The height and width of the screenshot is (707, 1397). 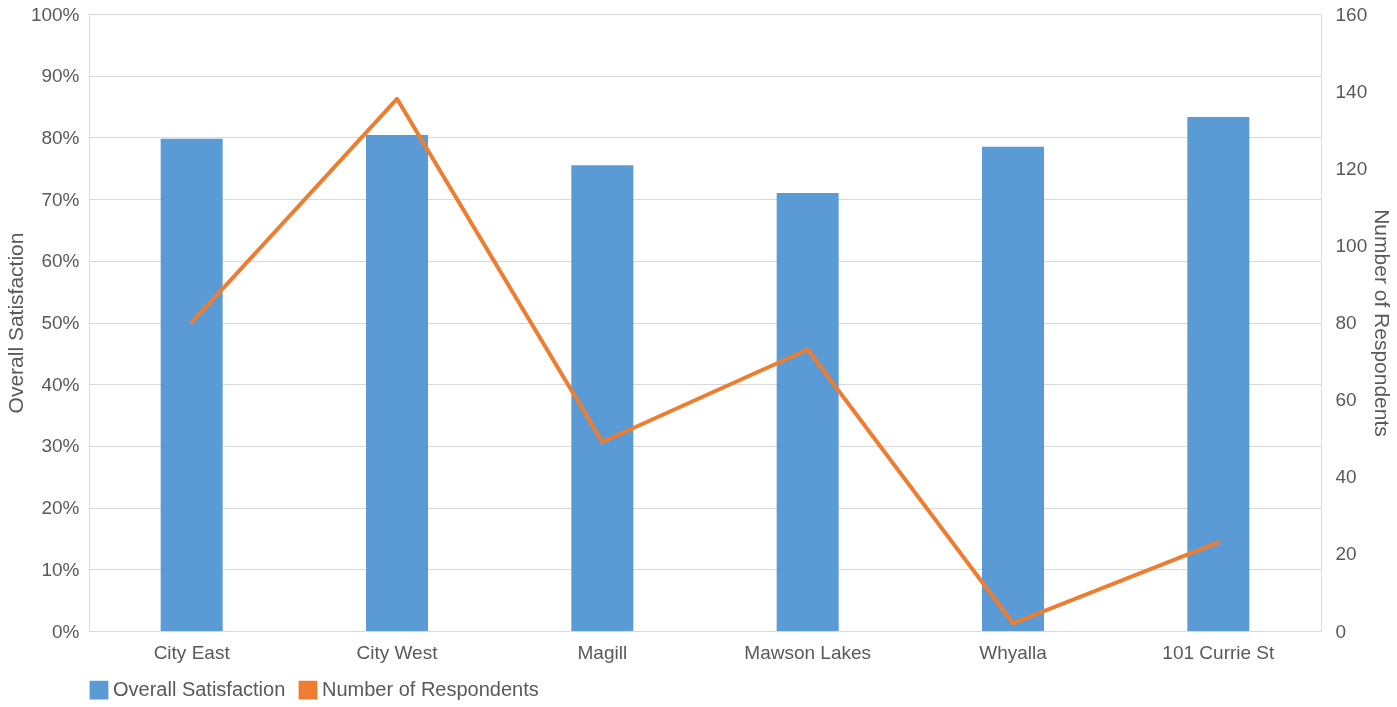 I want to click on y-tick-label: 20%, so click(x=60, y=508).